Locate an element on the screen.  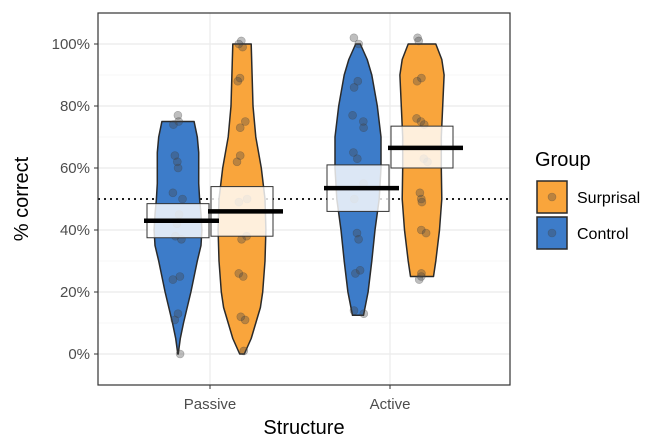
y-tick-label: 80% is located at coordinates (75, 106).